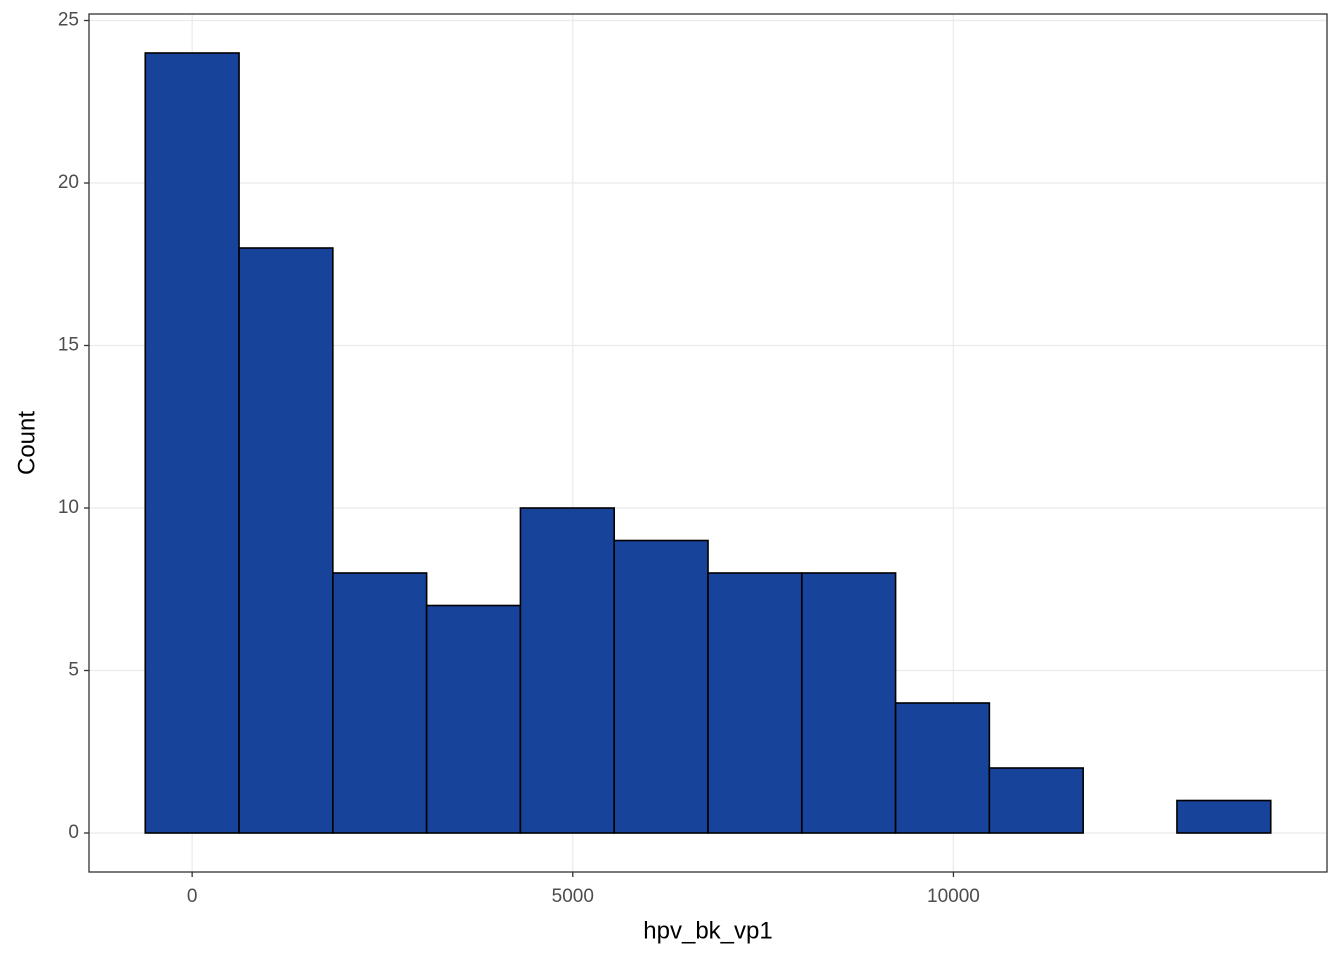 The width and height of the screenshot is (1344, 960). What do you see at coordinates (953, 896) in the screenshot?
I see `x-tick-label: 10000` at bounding box center [953, 896].